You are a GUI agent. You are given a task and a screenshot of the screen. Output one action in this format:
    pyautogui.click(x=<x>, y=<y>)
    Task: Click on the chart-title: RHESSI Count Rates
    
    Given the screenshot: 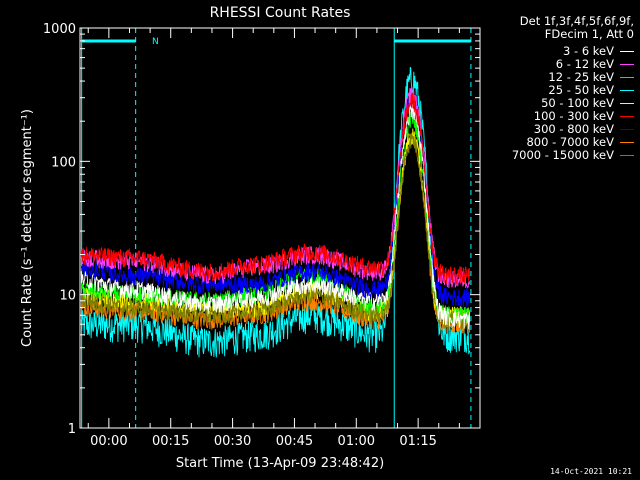 What is the action you would take?
    pyautogui.click(x=280, y=13)
    